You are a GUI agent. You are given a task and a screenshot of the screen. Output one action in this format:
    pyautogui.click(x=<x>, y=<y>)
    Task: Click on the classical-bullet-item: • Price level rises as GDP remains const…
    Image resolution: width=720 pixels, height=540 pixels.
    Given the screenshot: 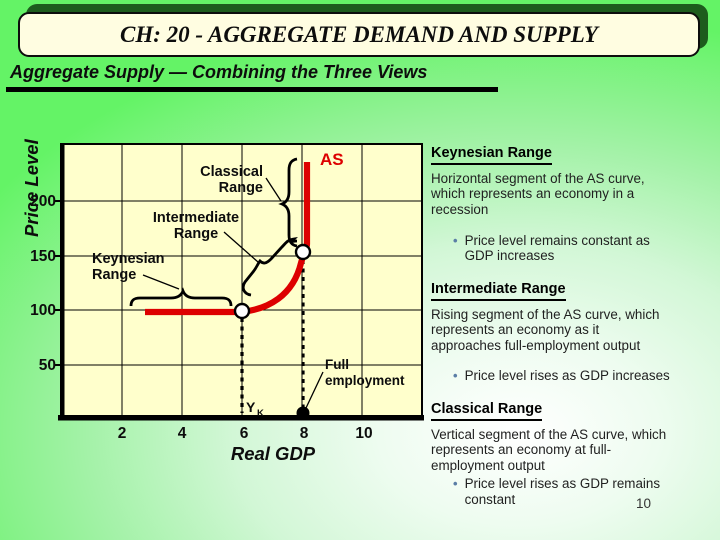 What is the action you would take?
    pyautogui.click(x=572, y=491)
    